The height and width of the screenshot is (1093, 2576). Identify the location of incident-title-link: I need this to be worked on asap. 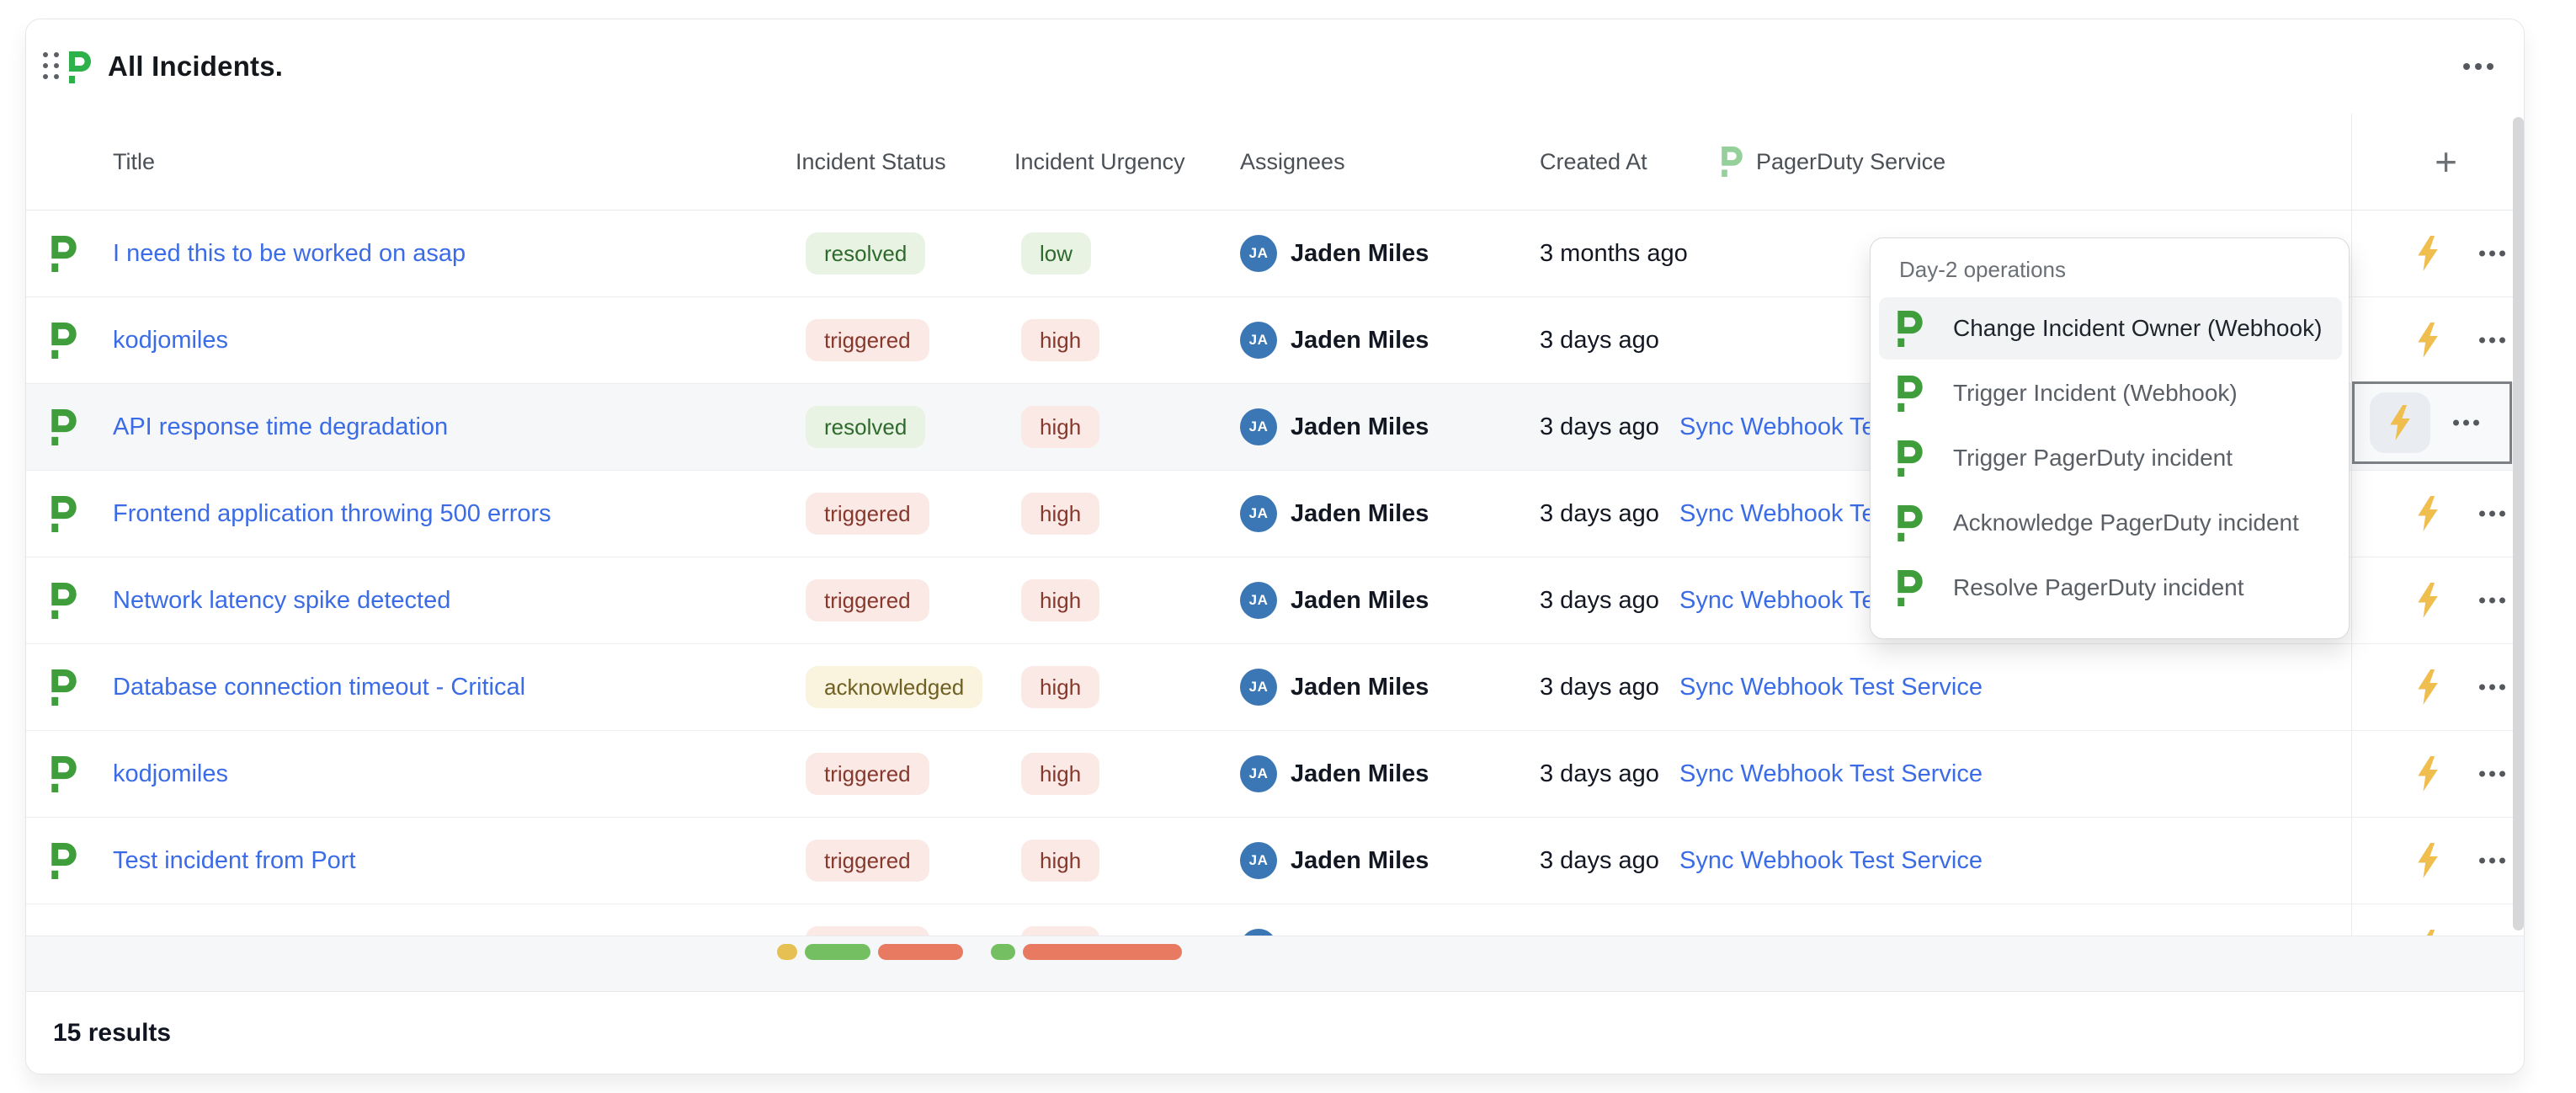
(290, 253).